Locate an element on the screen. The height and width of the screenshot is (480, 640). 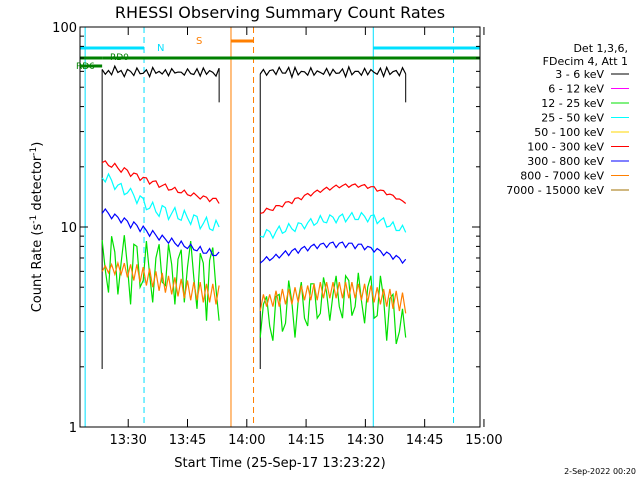
y-tick-label-1: 10 is located at coordinates (68, 228).